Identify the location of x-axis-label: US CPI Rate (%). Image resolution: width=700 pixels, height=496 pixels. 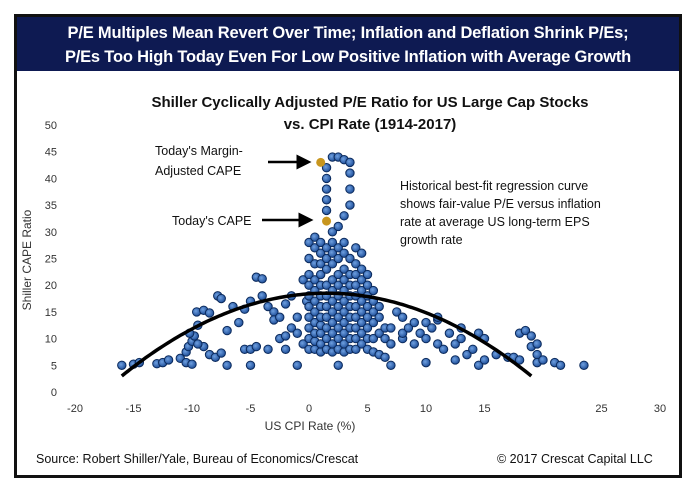
(310, 426).